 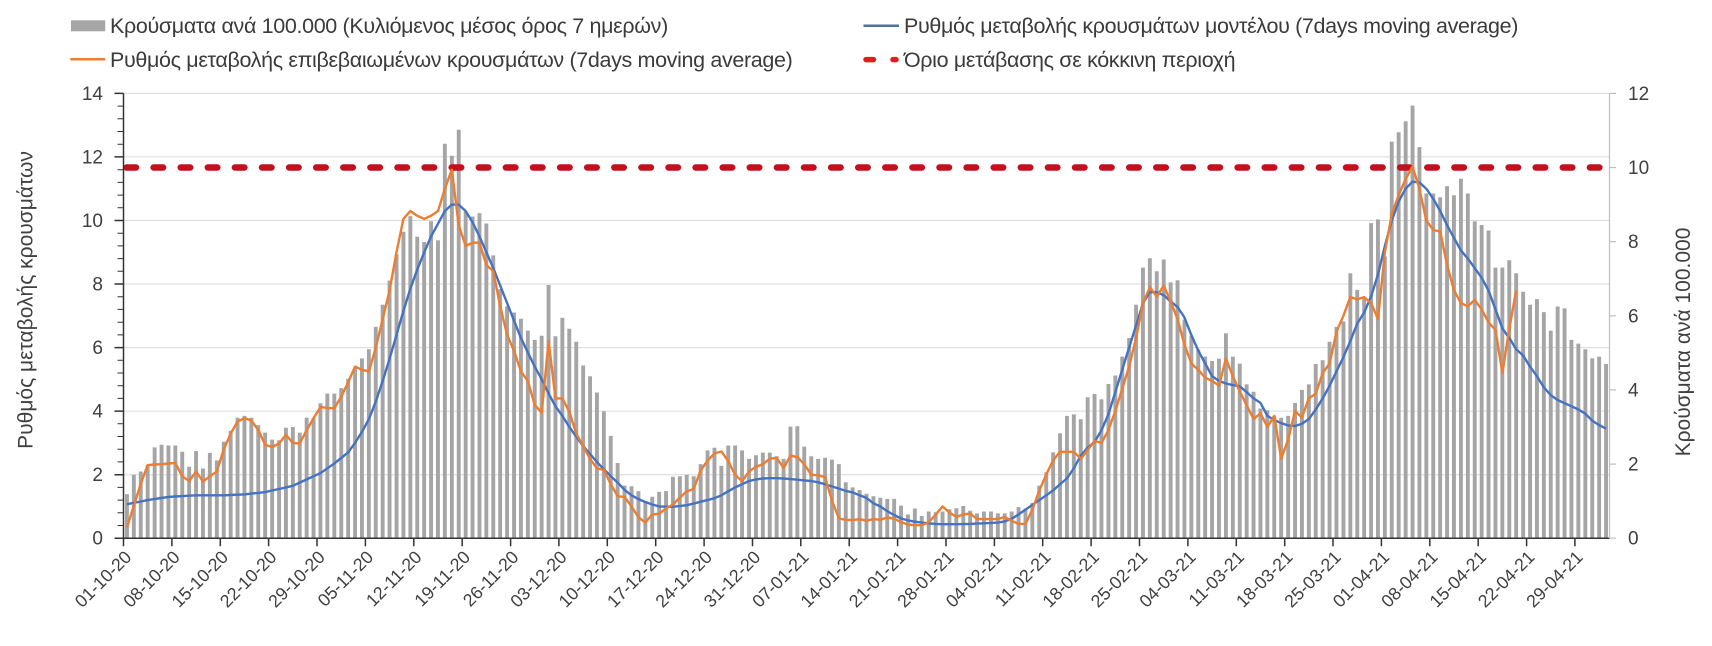 I want to click on svg-text:Όριο μετάβασης σε κόκκινη περι: Όριο μετάβασης σε κόκκινη περιοχή, so click(x=1069, y=60).